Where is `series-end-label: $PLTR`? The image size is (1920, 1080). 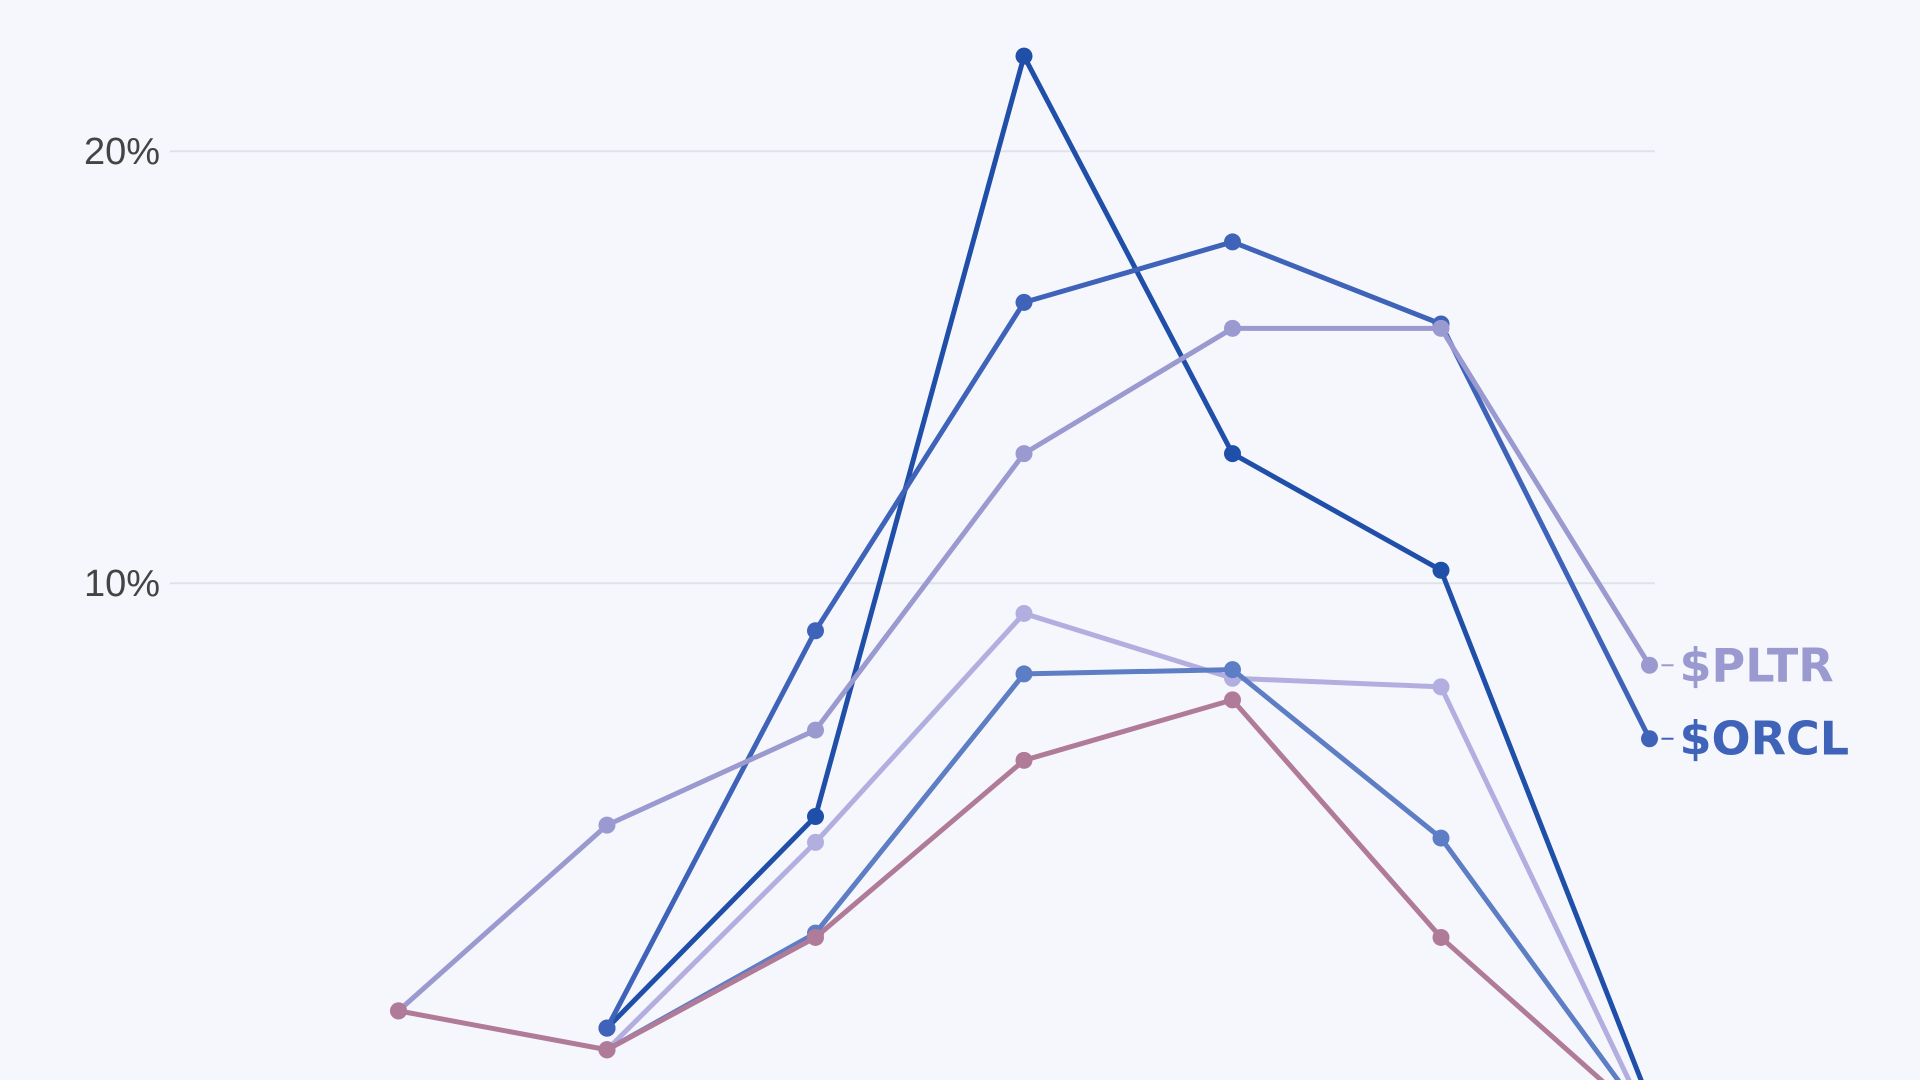
series-end-label: $PLTR is located at coordinates (1757, 665).